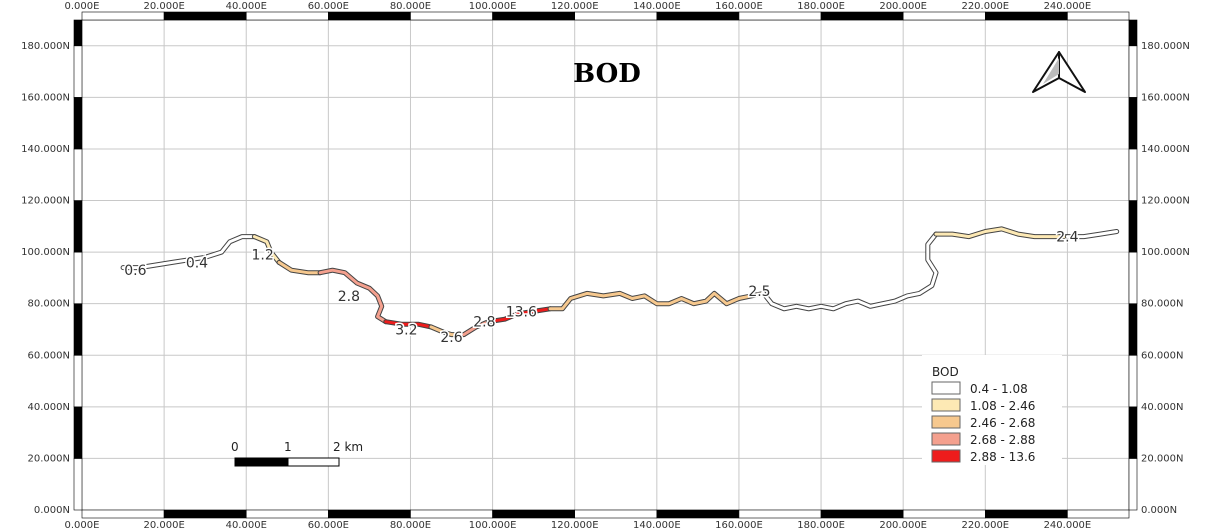 Image resolution: width=1211 pixels, height=529 pixels. What do you see at coordinates (759, 292) in the screenshot?
I see `river-value-label: 2.5` at bounding box center [759, 292].